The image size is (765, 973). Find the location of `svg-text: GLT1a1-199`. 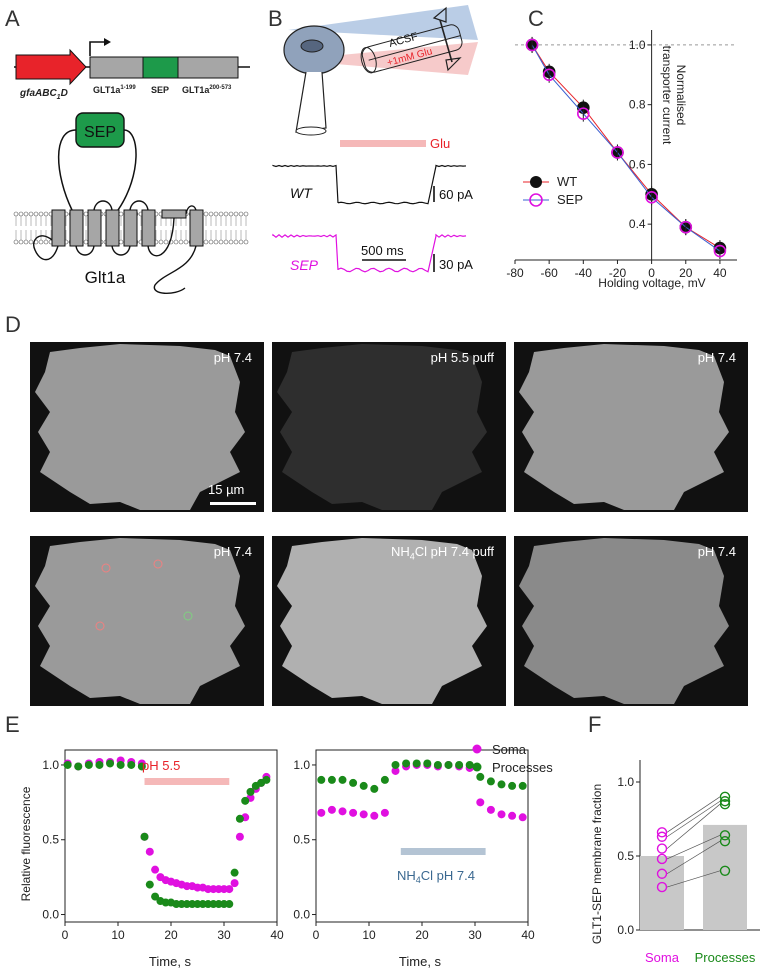

svg-text: GLT1a1-199 is located at coordinates (114, 90).